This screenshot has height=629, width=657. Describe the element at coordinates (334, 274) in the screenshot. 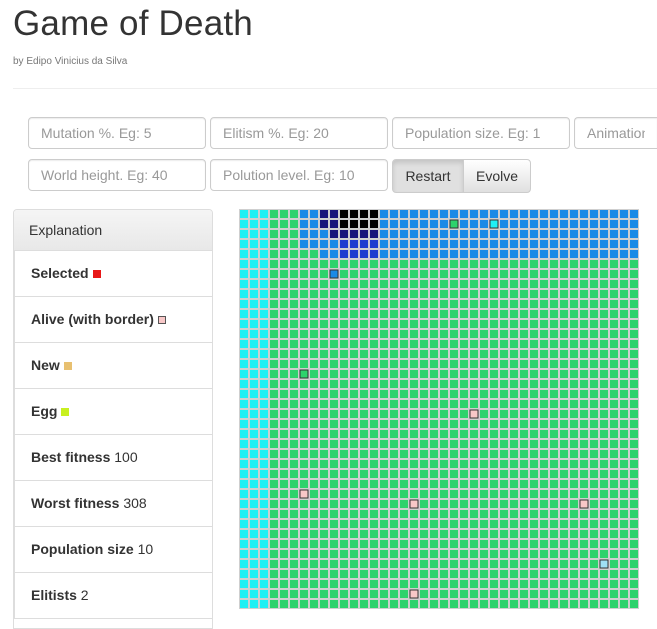

I see `alive-individual` at that location.